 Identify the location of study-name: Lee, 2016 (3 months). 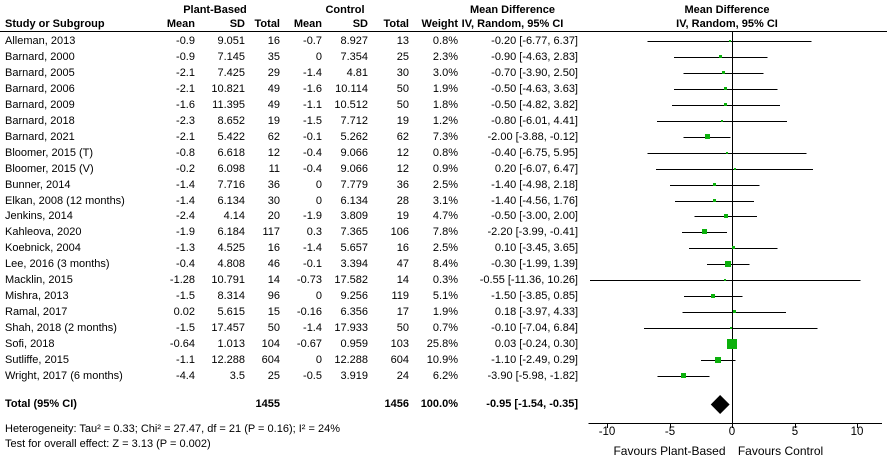
(57, 264).